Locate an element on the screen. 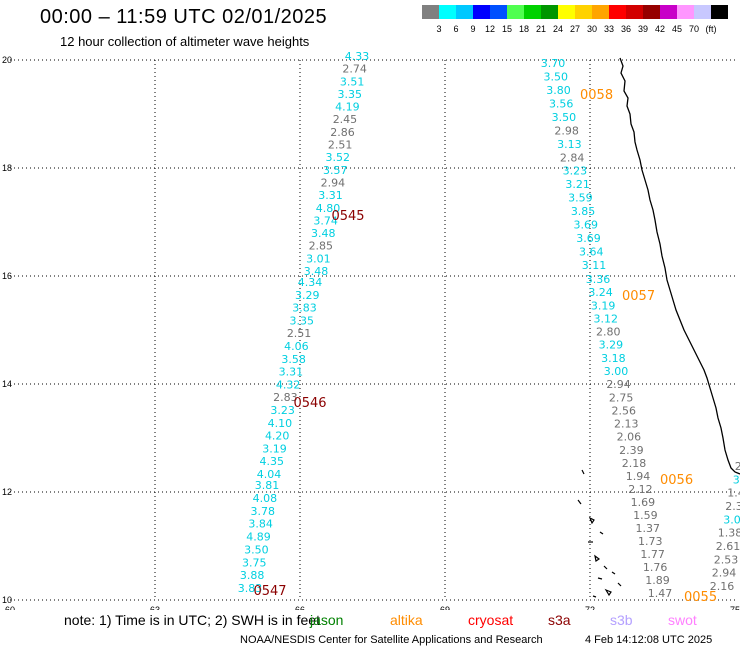 This screenshot has width=740, height=650. wave-height-value: 3.88 is located at coordinates (252, 575).